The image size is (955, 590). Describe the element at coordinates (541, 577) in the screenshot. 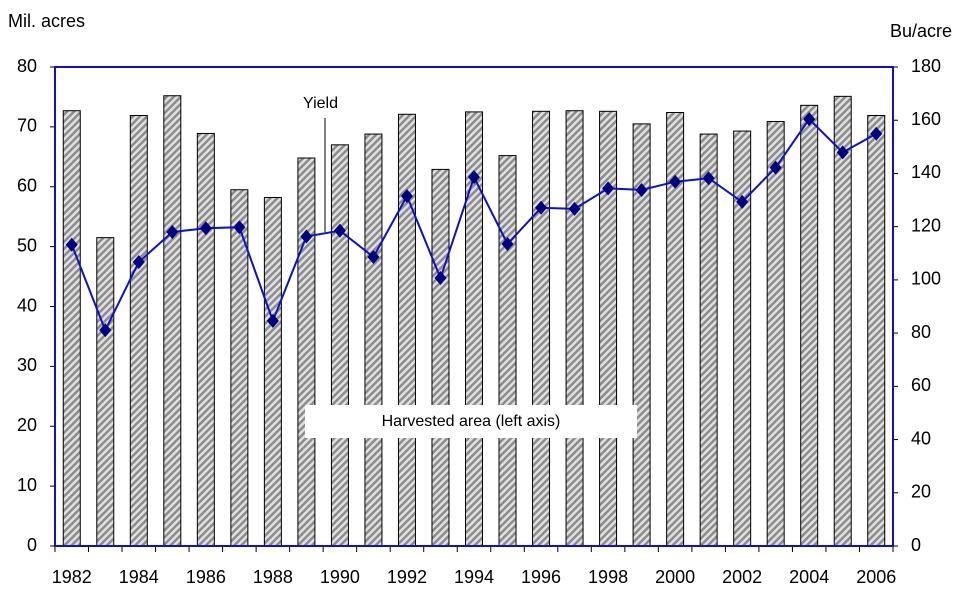

I see `x-tick-label: 1996` at that location.